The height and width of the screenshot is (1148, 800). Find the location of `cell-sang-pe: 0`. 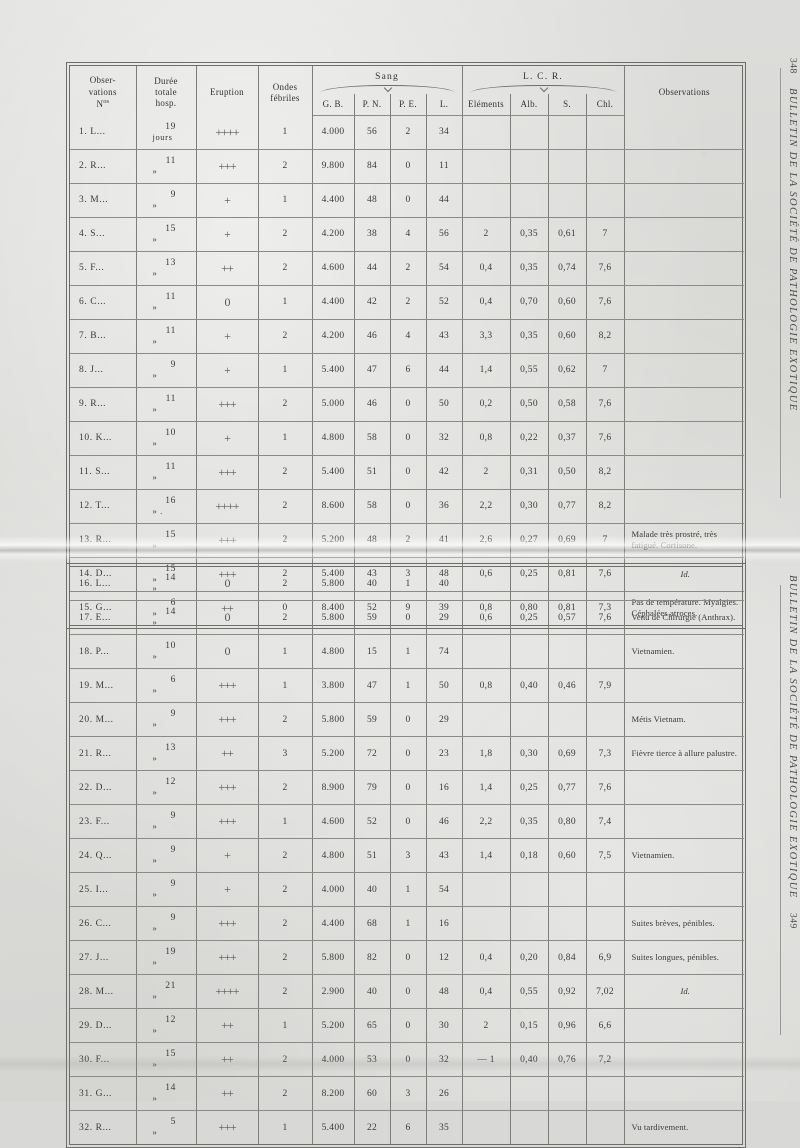

cell-sang-pe: 0 is located at coordinates (408, 200).